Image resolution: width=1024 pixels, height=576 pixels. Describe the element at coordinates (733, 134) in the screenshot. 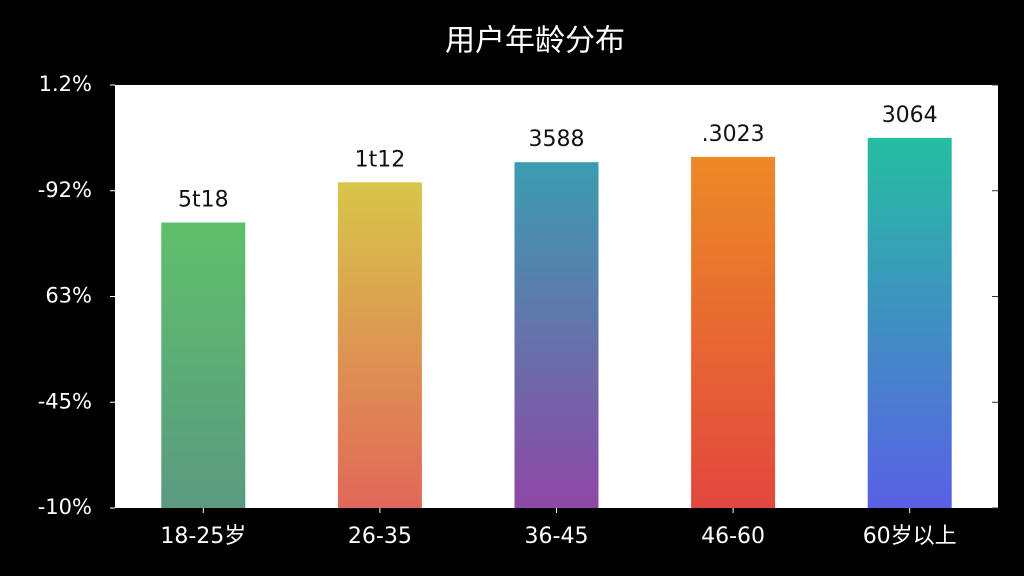

I see `value-label: .3023` at that location.